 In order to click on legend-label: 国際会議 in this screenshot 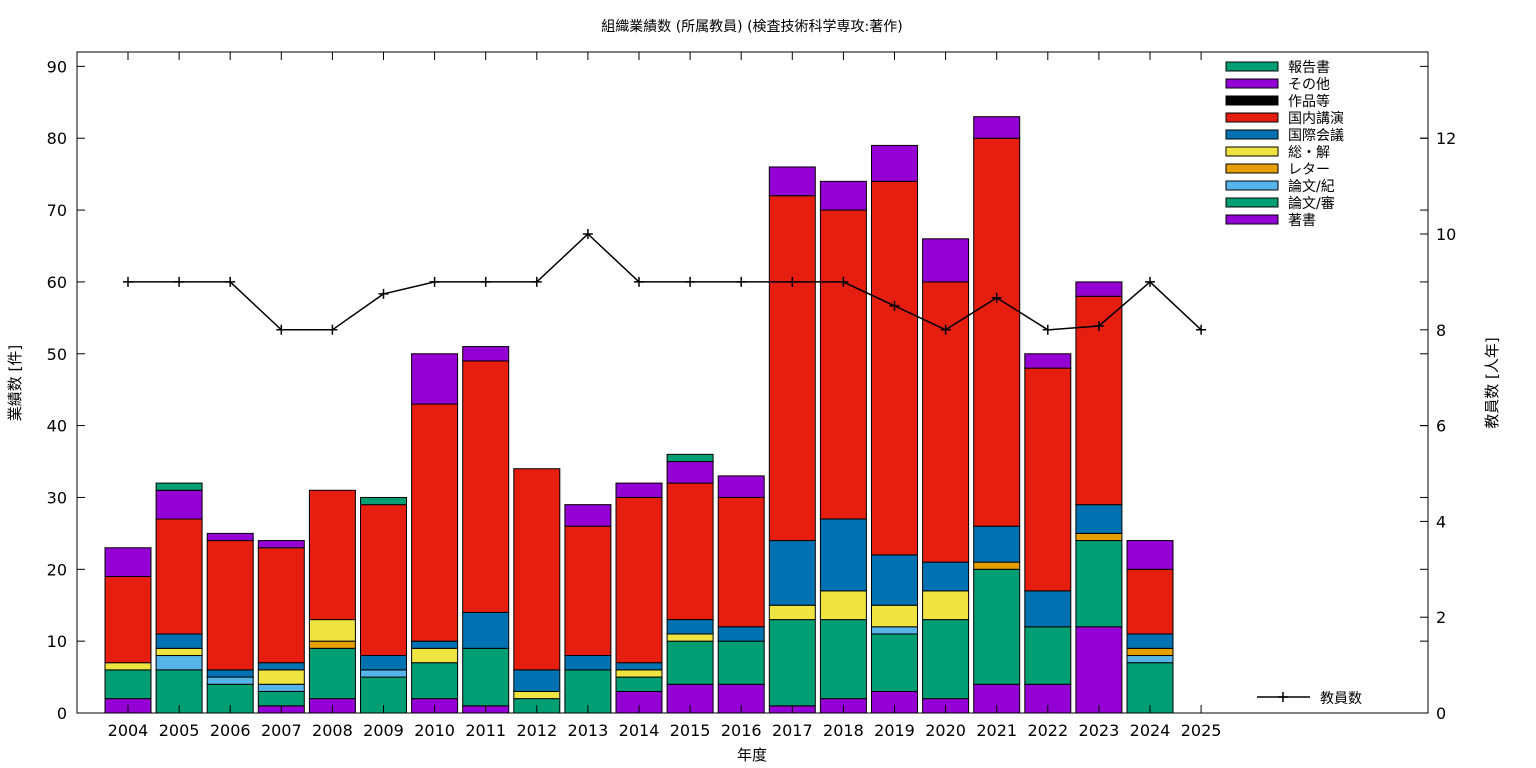, I will do `click(1316, 135)`.